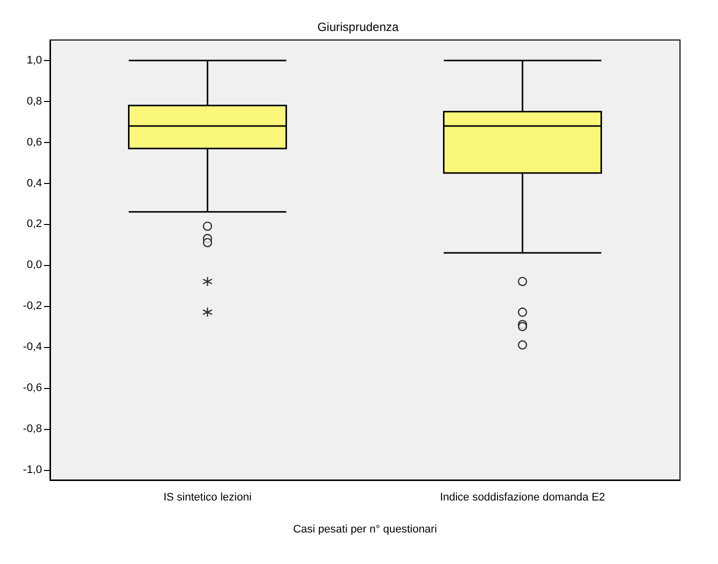 This screenshot has height=564, width=718. What do you see at coordinates (365, 530) in the screenshot?
I see `x-axis-title: Casi pesati per n° questionari` at bounding box center [365, 530].